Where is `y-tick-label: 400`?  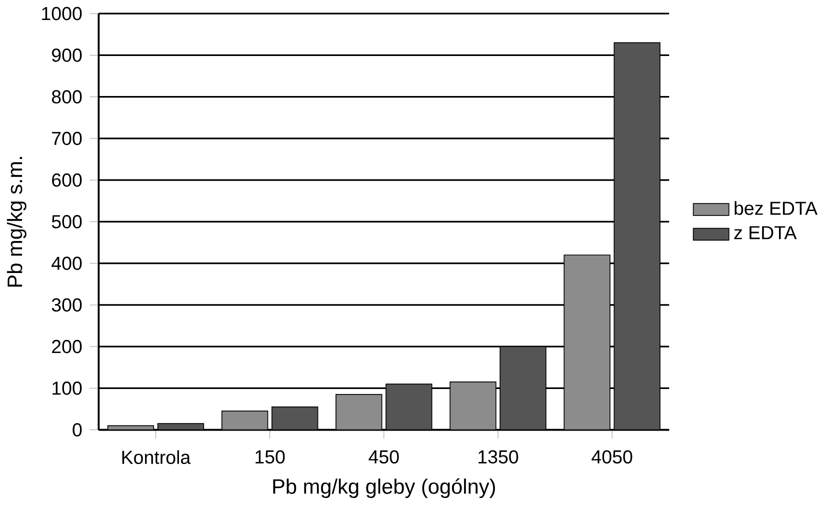
y-tick-label: 400 is located at coordinates (67, 263).